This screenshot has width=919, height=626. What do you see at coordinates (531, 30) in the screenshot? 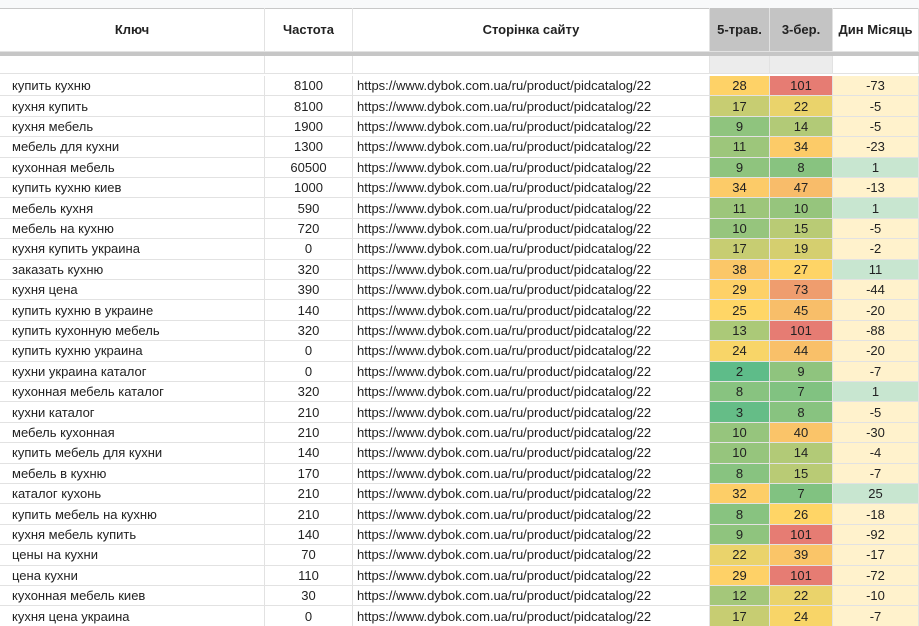
I see `column-header: Сторінка сайту` at bounding box center [531, 30].